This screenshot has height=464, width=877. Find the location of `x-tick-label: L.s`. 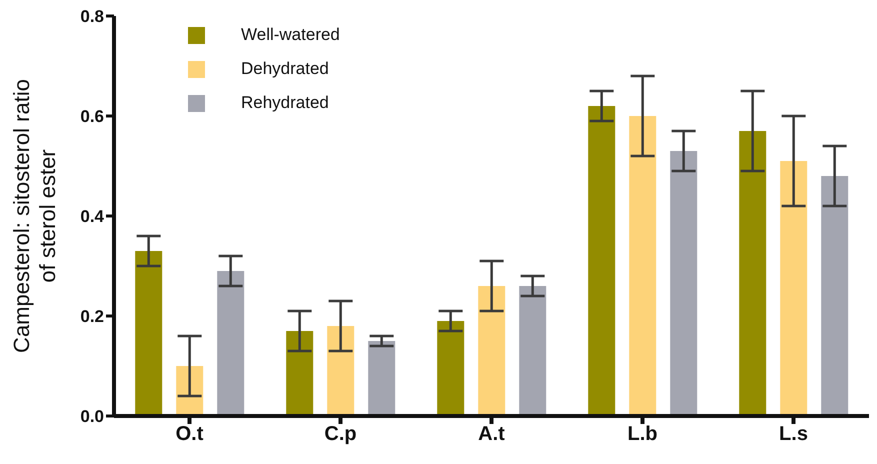

x-tick-label: L.s is located at coordinates (793, 434).